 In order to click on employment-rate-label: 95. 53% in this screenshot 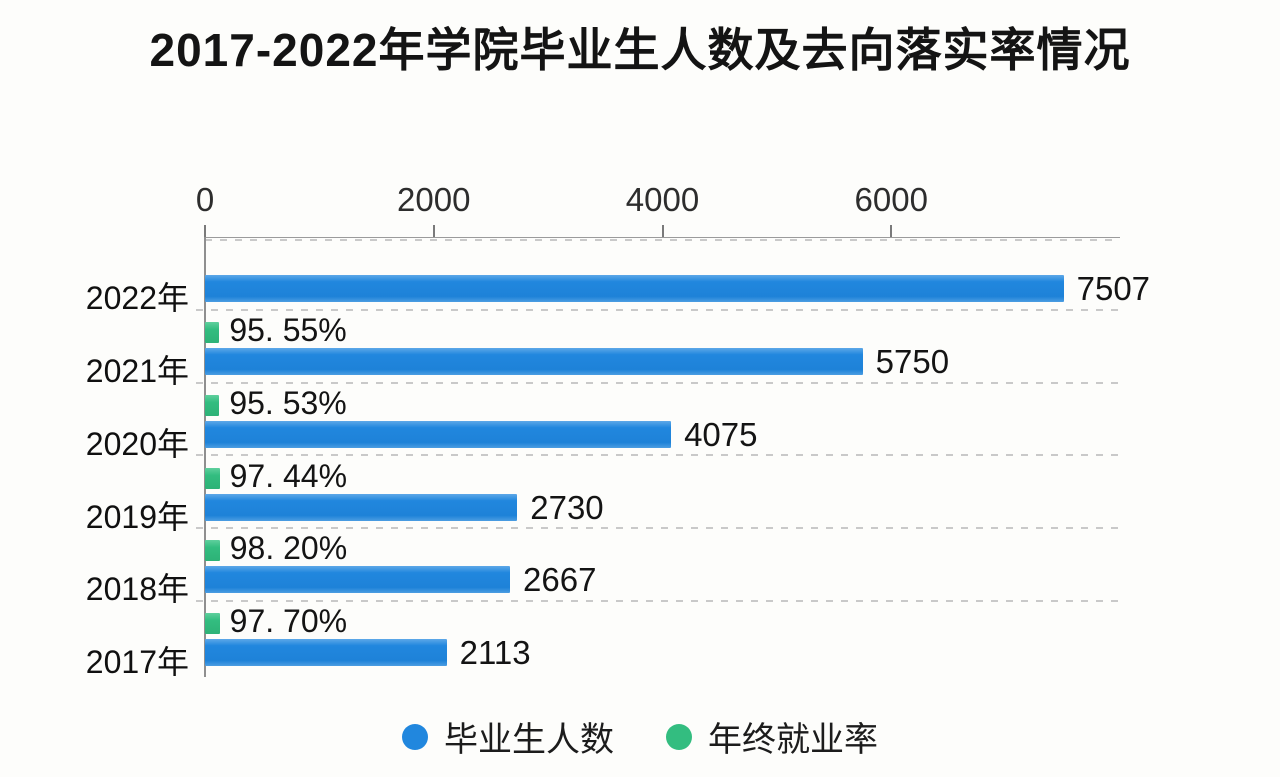, I will do `click(288, 402)`.